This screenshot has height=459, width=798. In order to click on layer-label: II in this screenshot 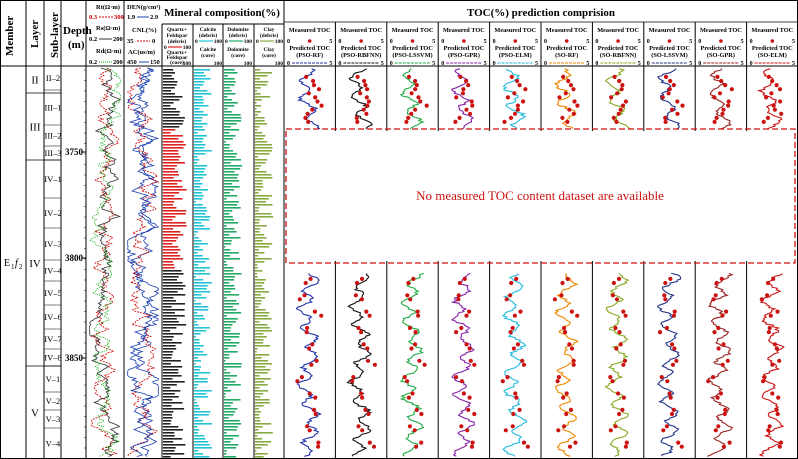, I will do `click(35, 81)`.